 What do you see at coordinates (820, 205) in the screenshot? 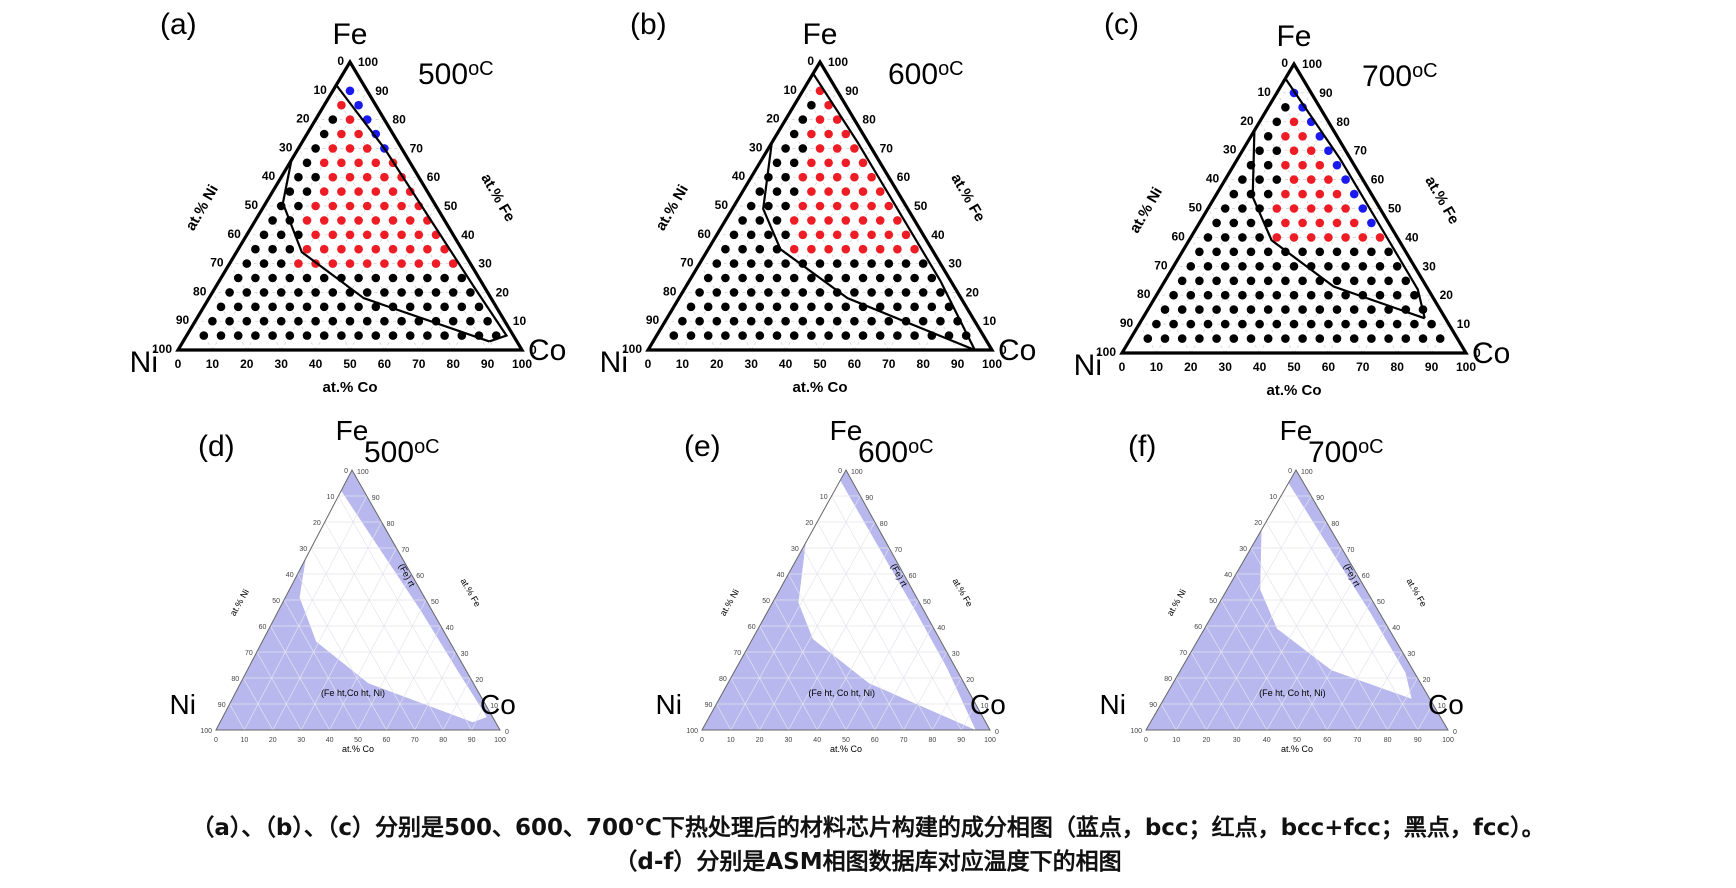
I see `triangle-outline` at bounding box center [820, 205].